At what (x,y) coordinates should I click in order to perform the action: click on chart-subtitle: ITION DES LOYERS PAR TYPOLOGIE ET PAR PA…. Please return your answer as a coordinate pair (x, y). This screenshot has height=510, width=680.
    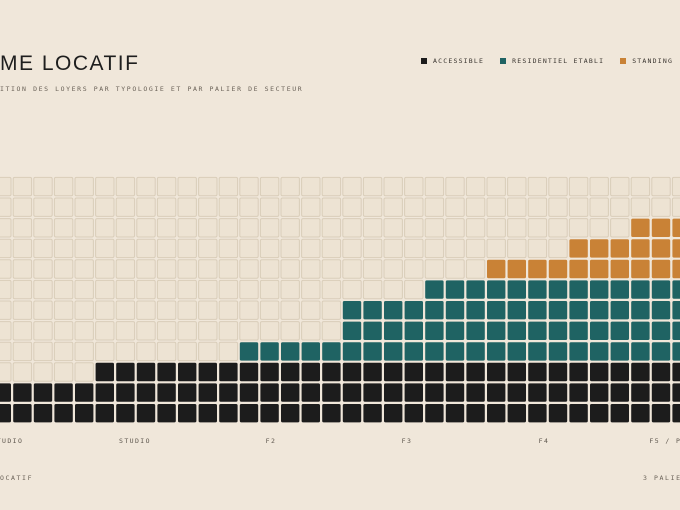
    Looking at the image, I should click on (152, 89).